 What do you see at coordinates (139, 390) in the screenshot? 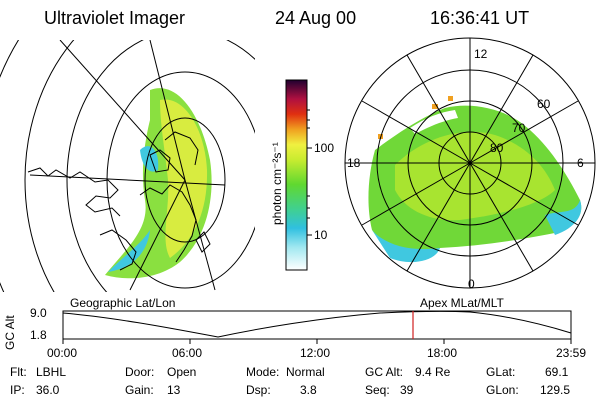
I see `gain-label: Gain:` at bounding box center [139, 390].